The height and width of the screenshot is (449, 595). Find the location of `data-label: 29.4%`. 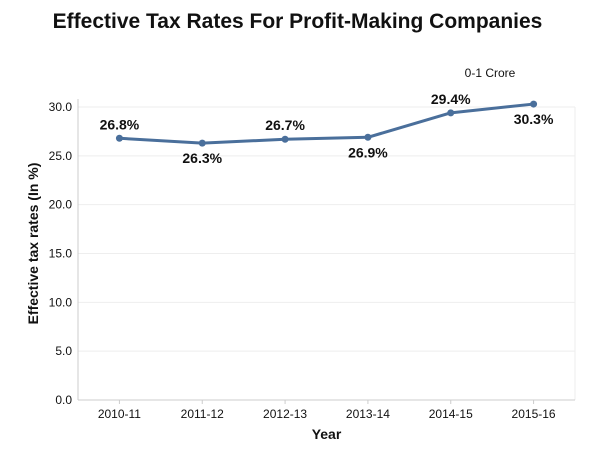

data-label: 29.4% is located at coordinates (451, 99).